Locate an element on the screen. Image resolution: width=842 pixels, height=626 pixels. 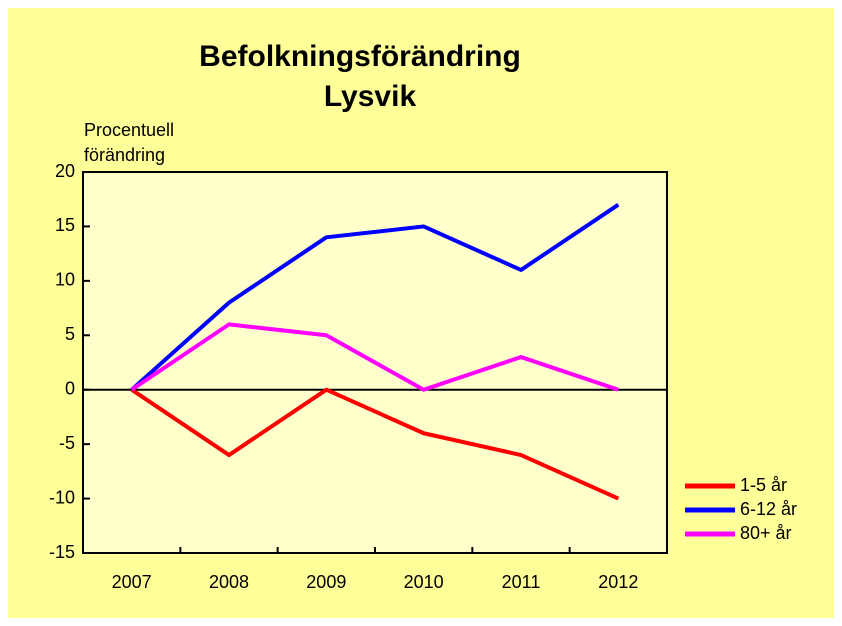
y-tick-label: 5 is located at coordinates (70, 334).